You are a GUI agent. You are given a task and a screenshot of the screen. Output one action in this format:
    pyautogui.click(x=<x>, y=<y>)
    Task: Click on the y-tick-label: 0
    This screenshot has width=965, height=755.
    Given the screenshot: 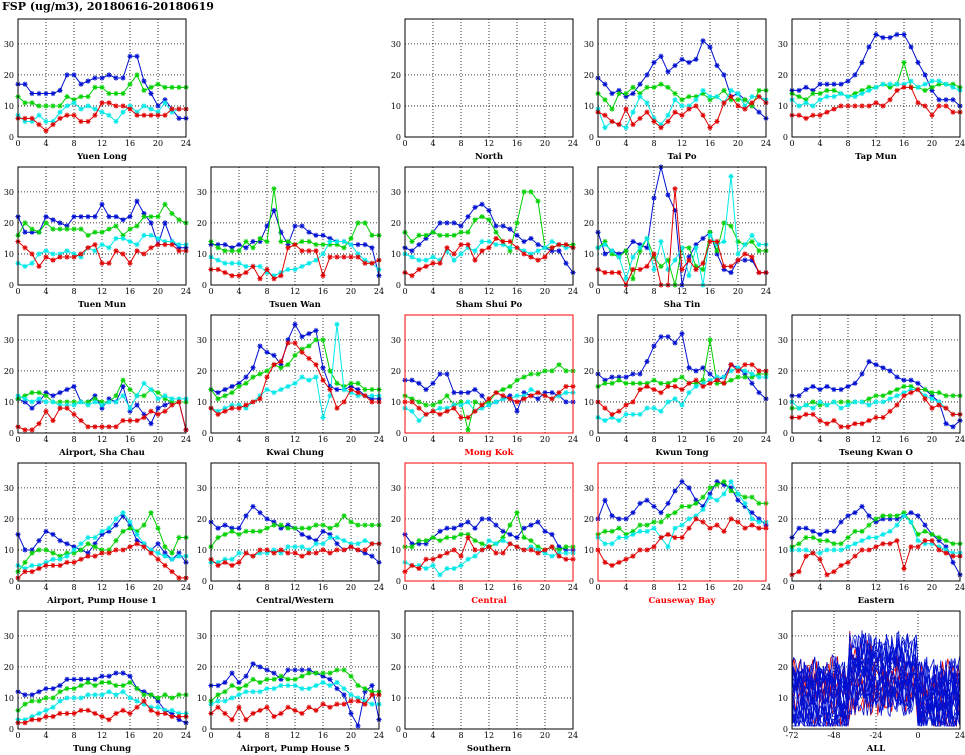 What is the action you would take?
    pyautogui.click(x=591, y=285)
    